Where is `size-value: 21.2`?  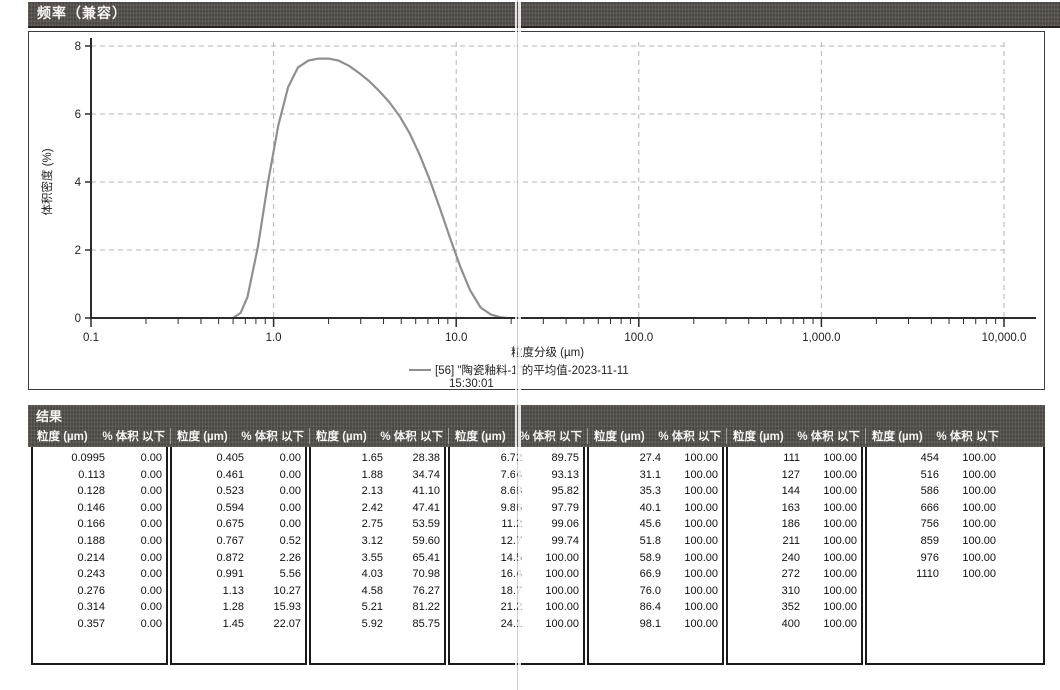 size-value: 21.2 is located at coordinates (511, 607).